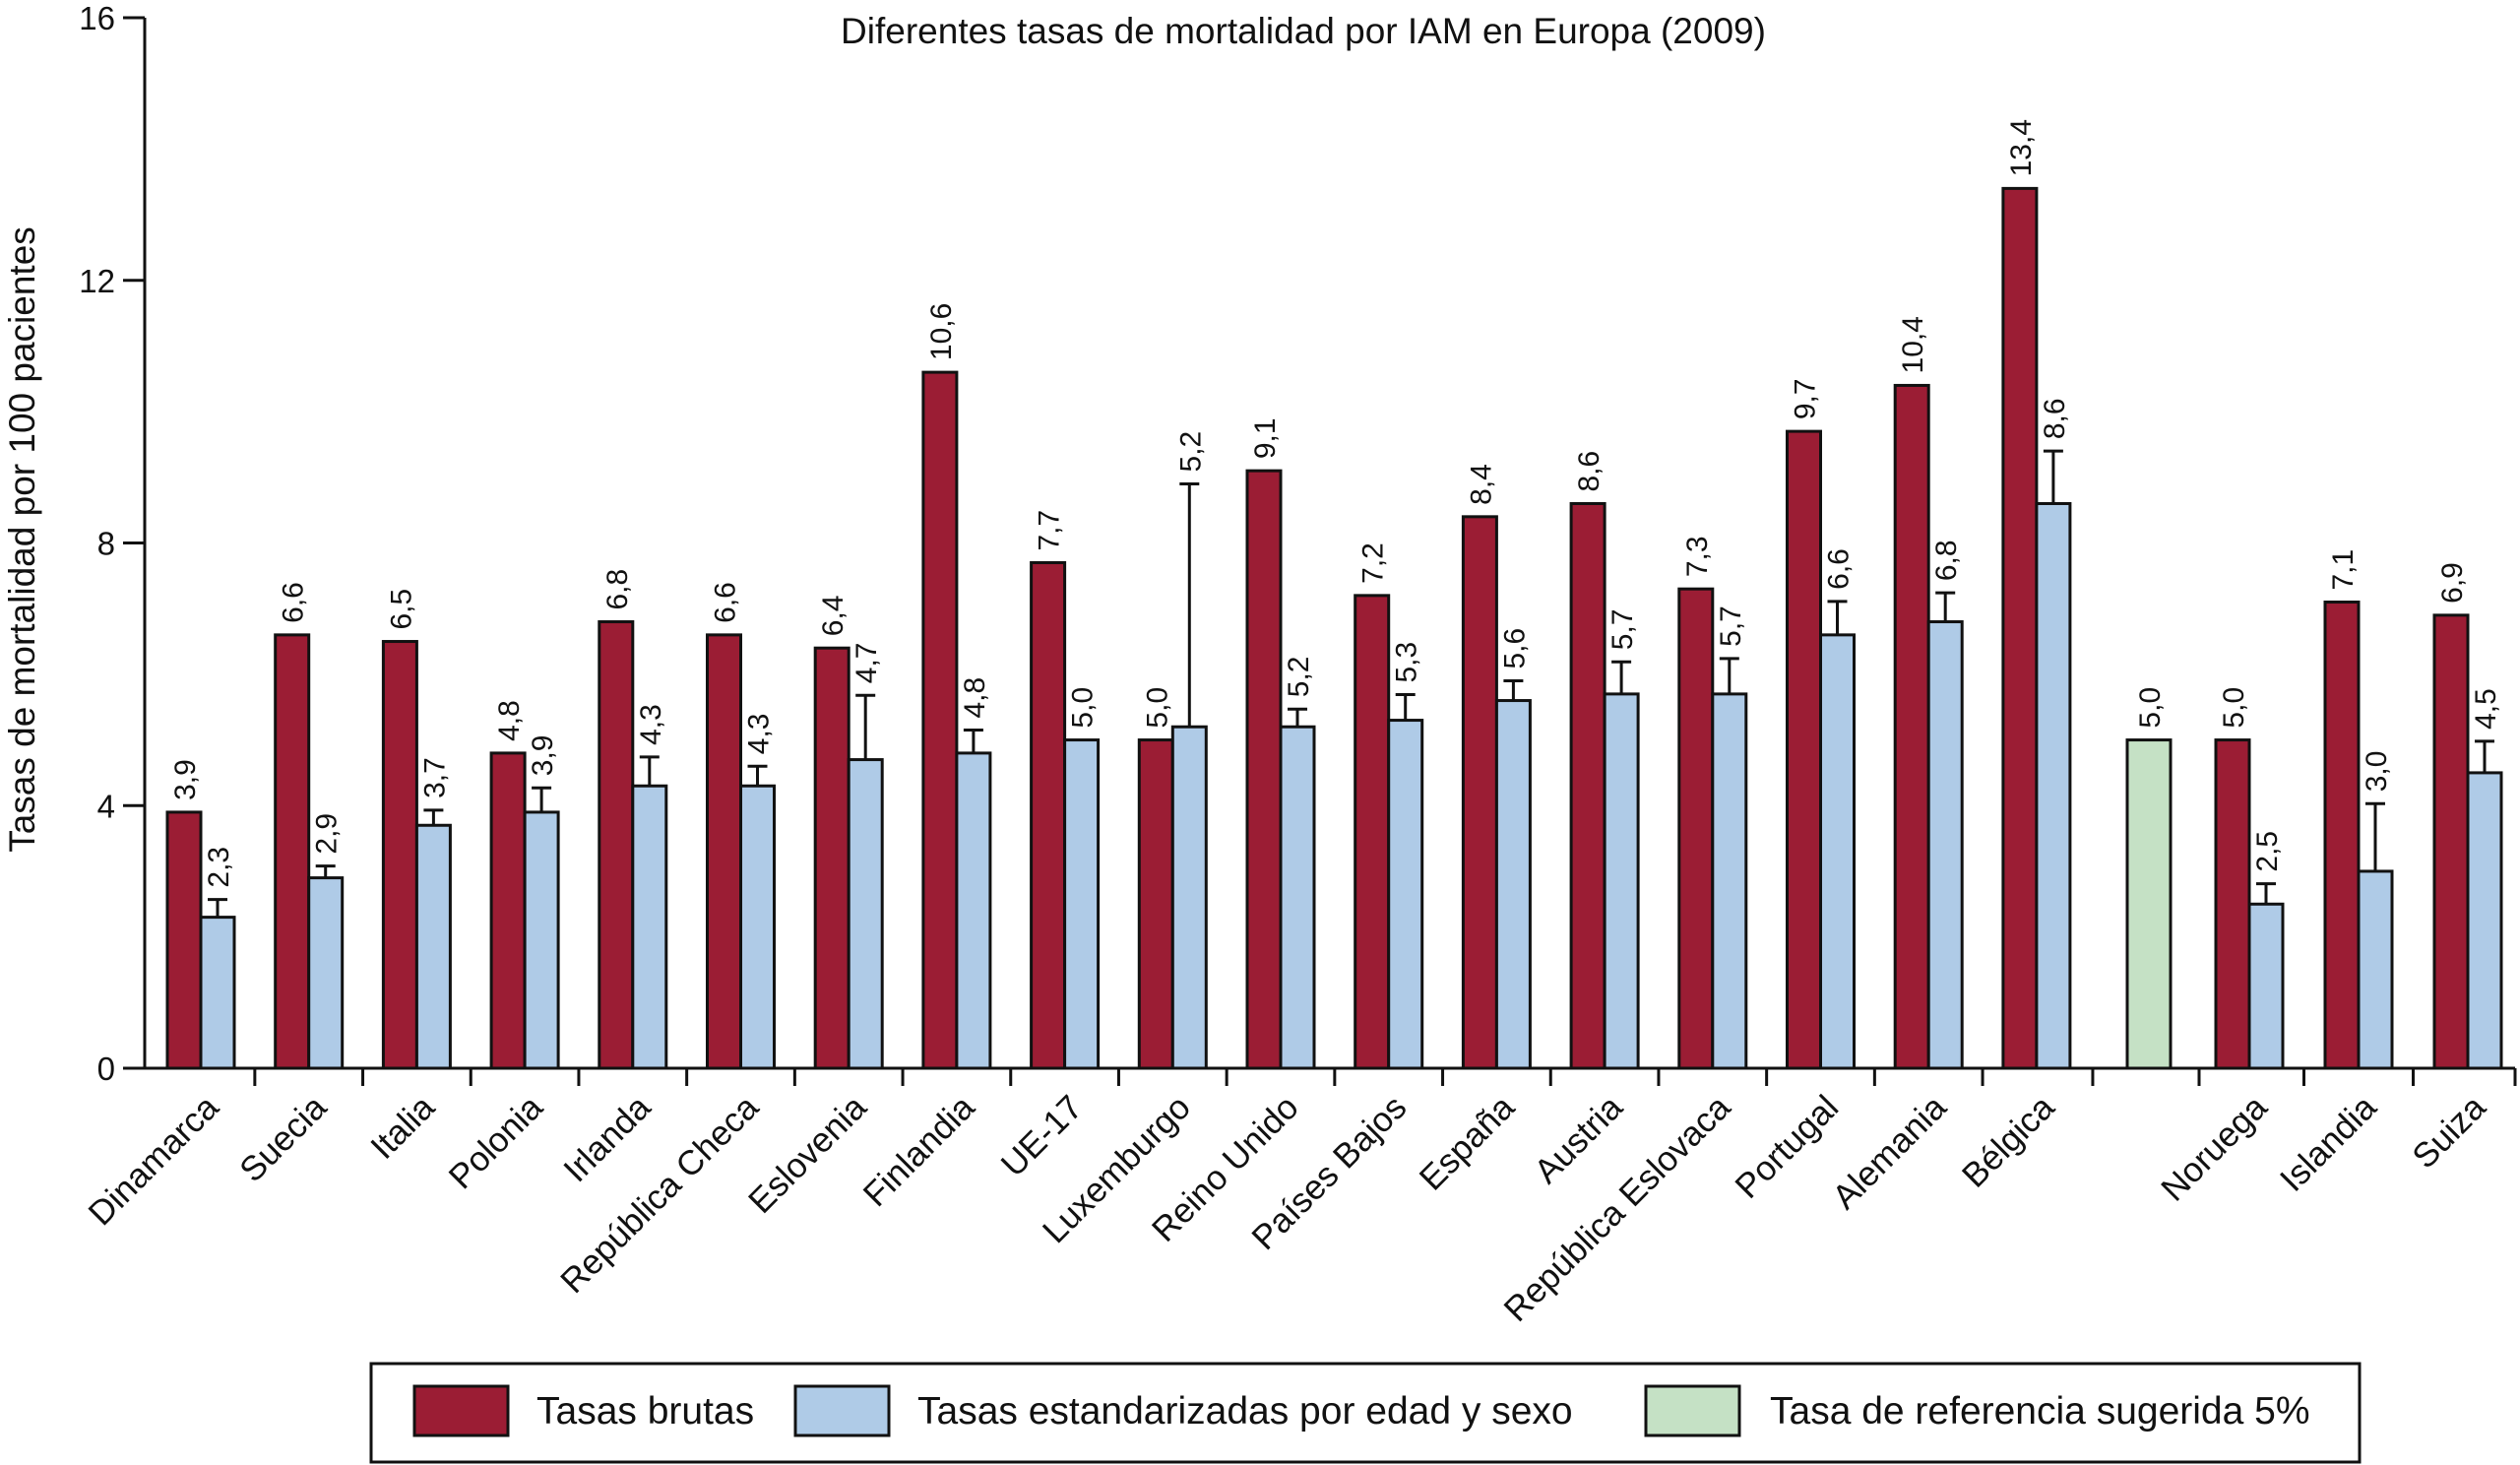 The height and width of the screenshot is (1465, 2520). I want to click on y-tick-label: 8, so click(106, 544).